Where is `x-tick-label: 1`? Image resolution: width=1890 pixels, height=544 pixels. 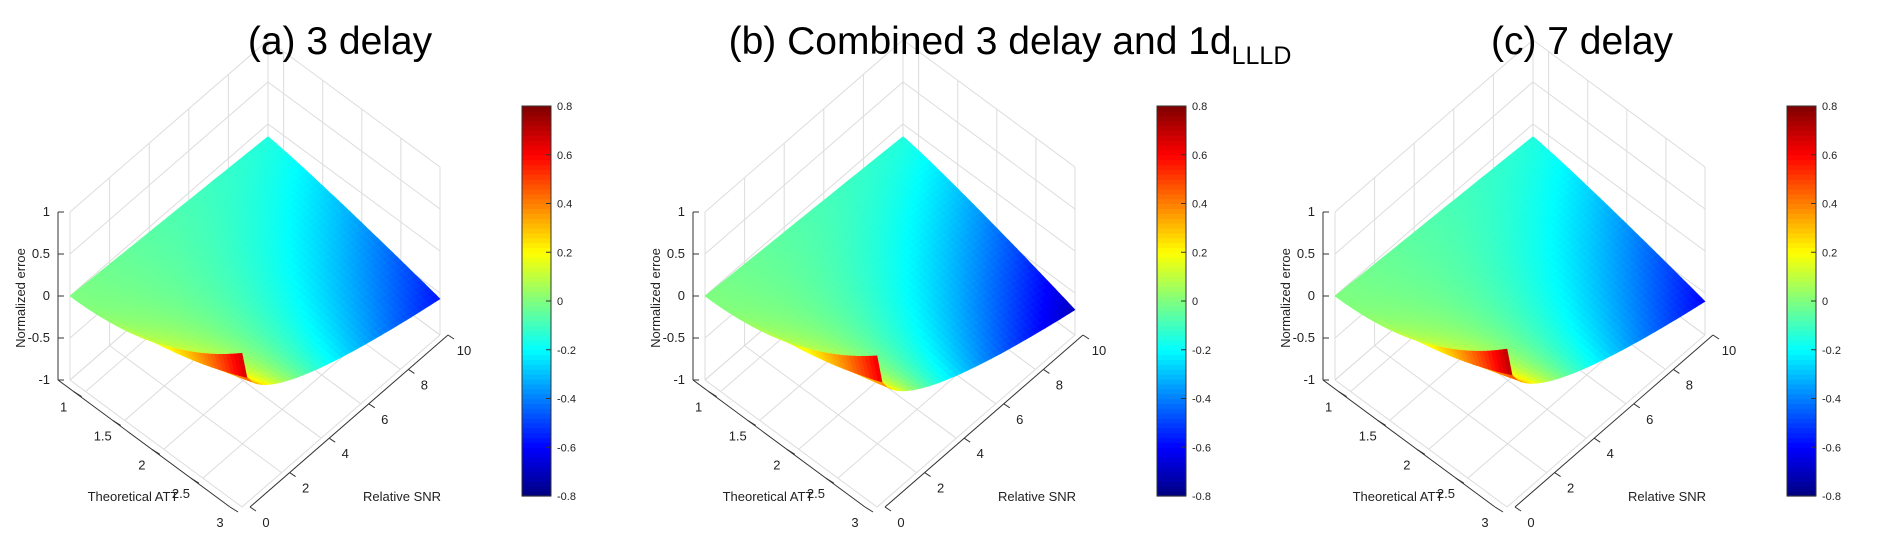 x-tick-label: 1 is located at coordinates (63, 407).